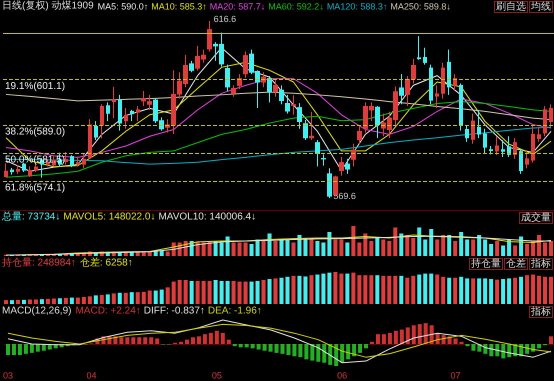 The height and width of the screenshot is (381, 554). Describe the element at coordinates (35, 132) in the screenshot. I see `ref-line-label: 38.2%(589.0)` at that location.